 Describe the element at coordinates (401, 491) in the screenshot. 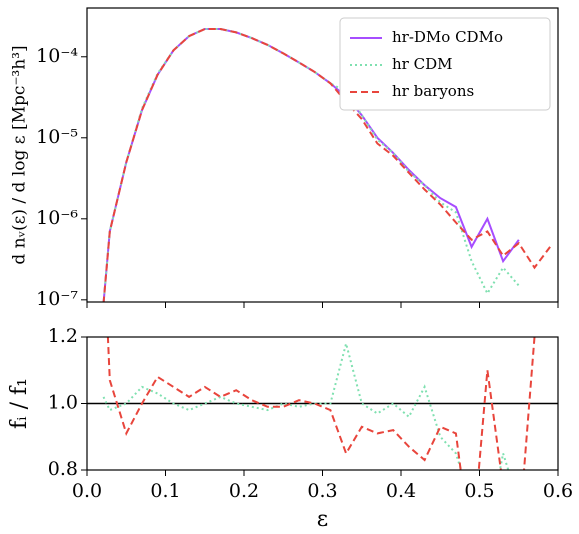

I see `x-tick-label: 0.4` at that location.